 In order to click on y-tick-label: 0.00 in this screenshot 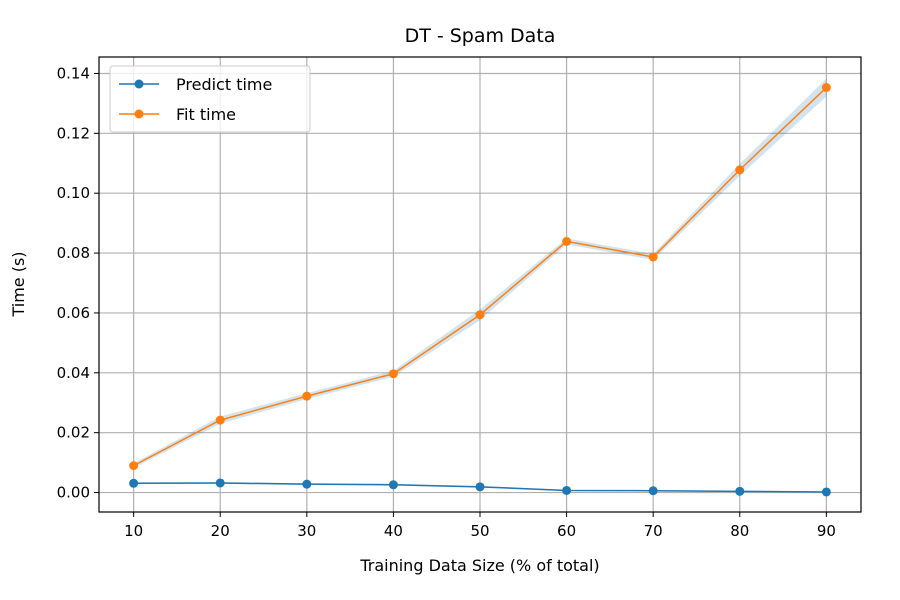, I will do `click(73, 493)`.